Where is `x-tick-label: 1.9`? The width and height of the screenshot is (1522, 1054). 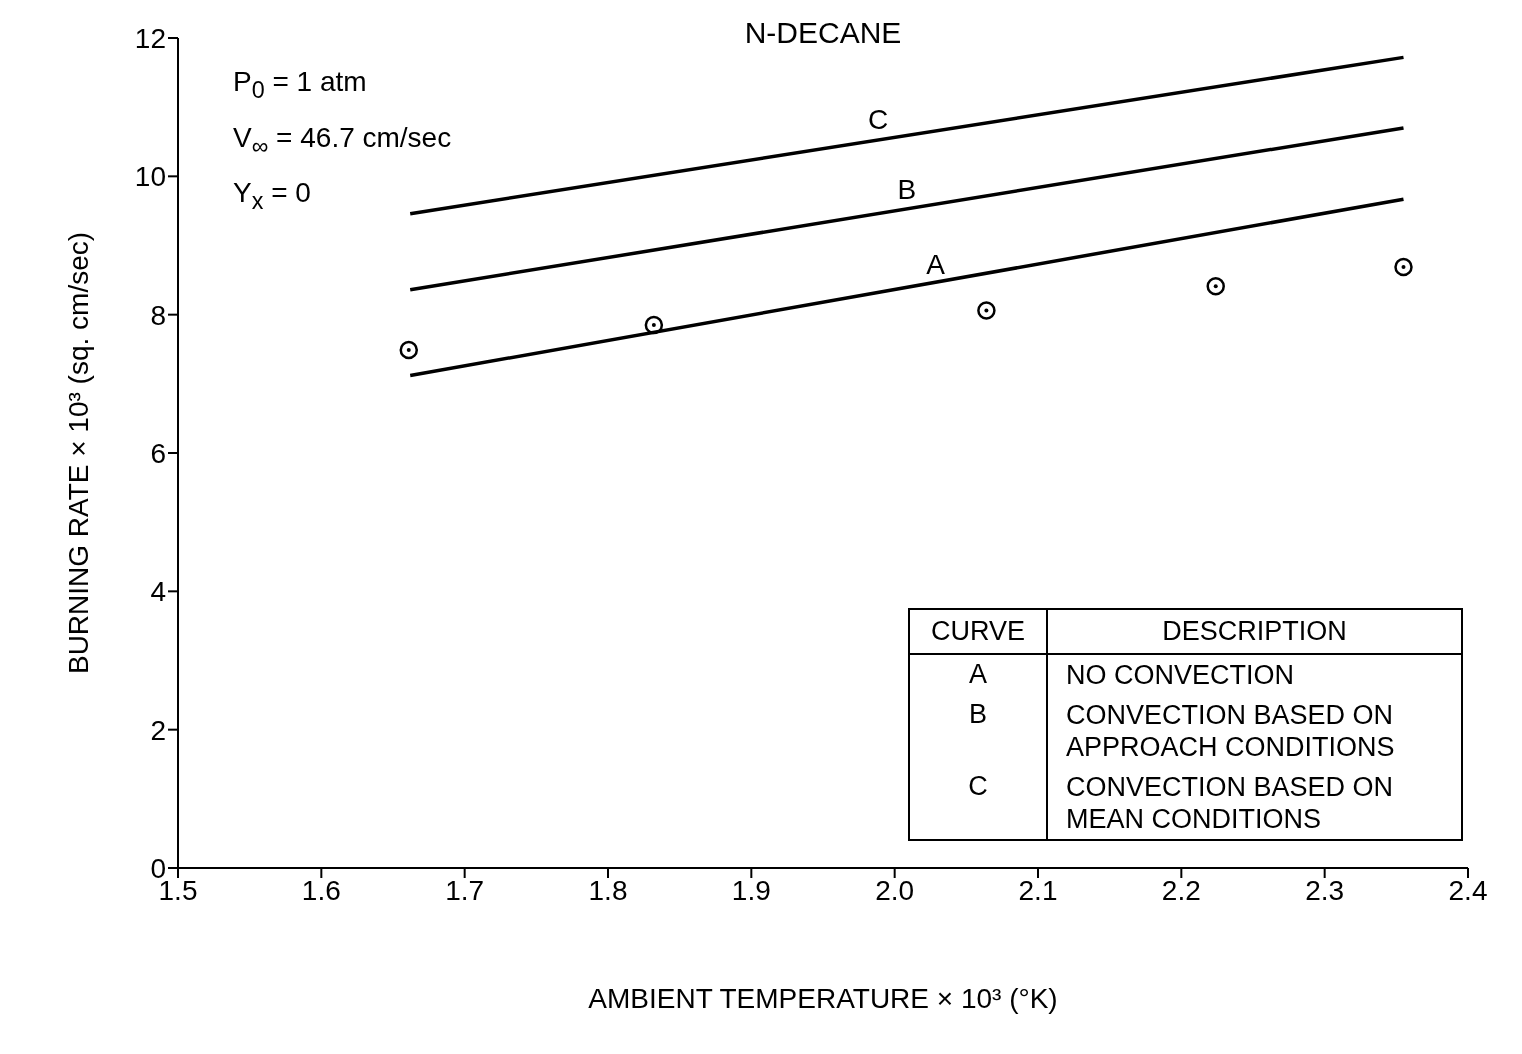 x-tick-label: 1.9 is located at coordinates (751, 890).